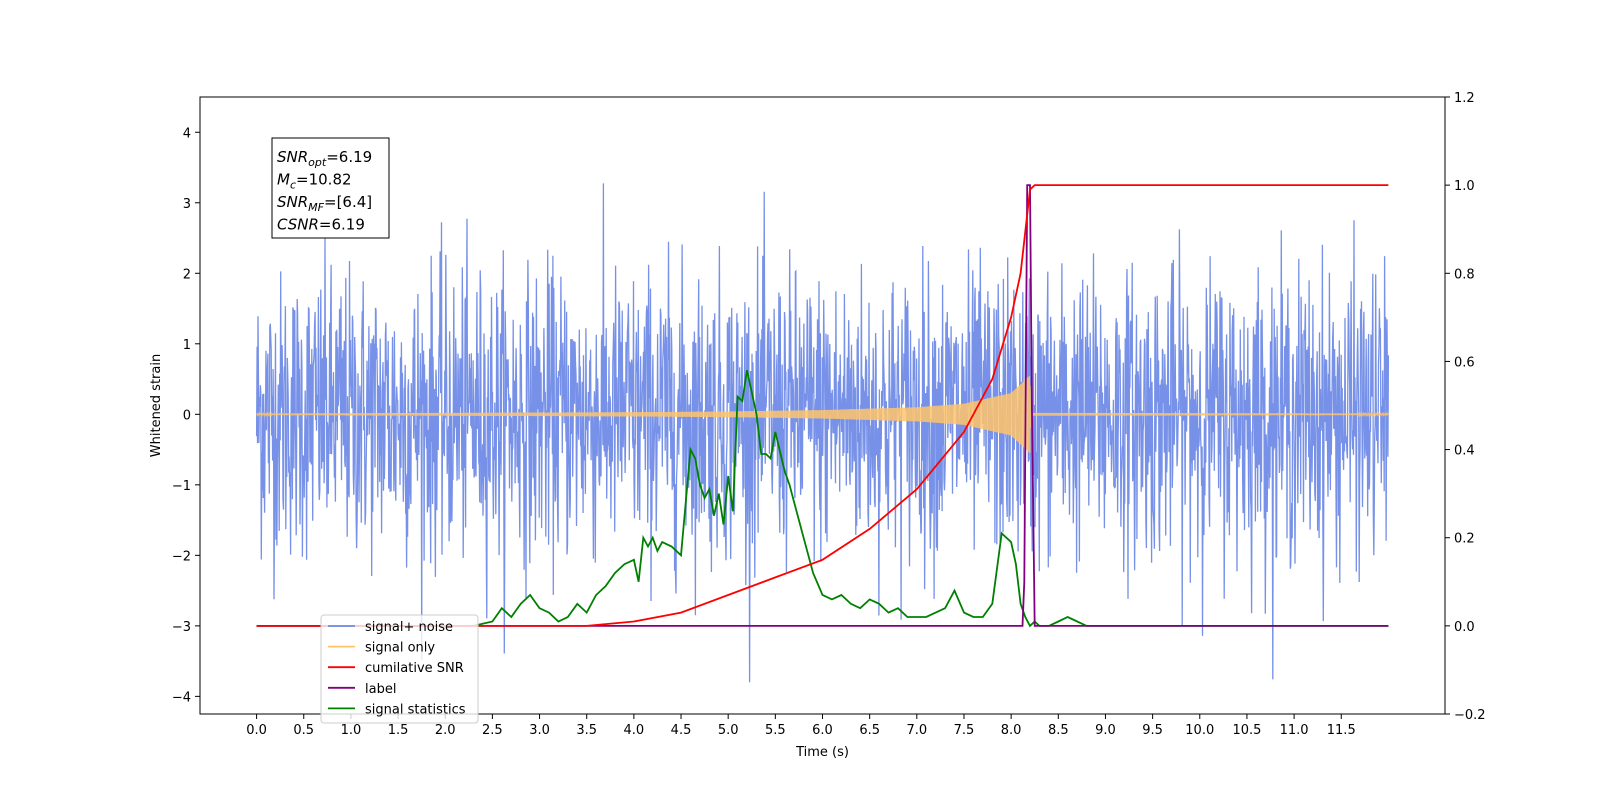 The width and height of the screenshot is (1600, 800). I want to click on x-tick-label: 8.0, so click(1011, 730).